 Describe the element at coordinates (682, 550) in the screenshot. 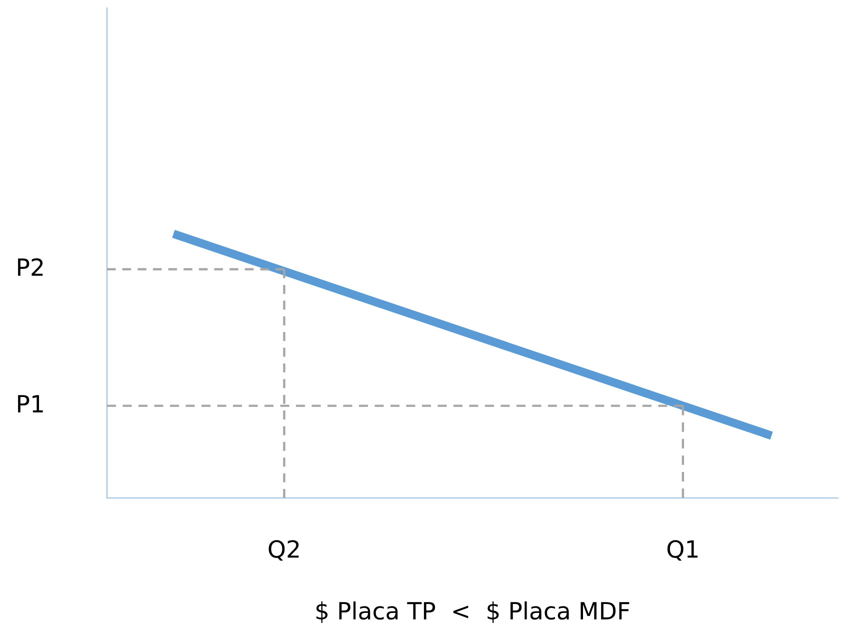

I see `x-tick-label: Q1` at that location.